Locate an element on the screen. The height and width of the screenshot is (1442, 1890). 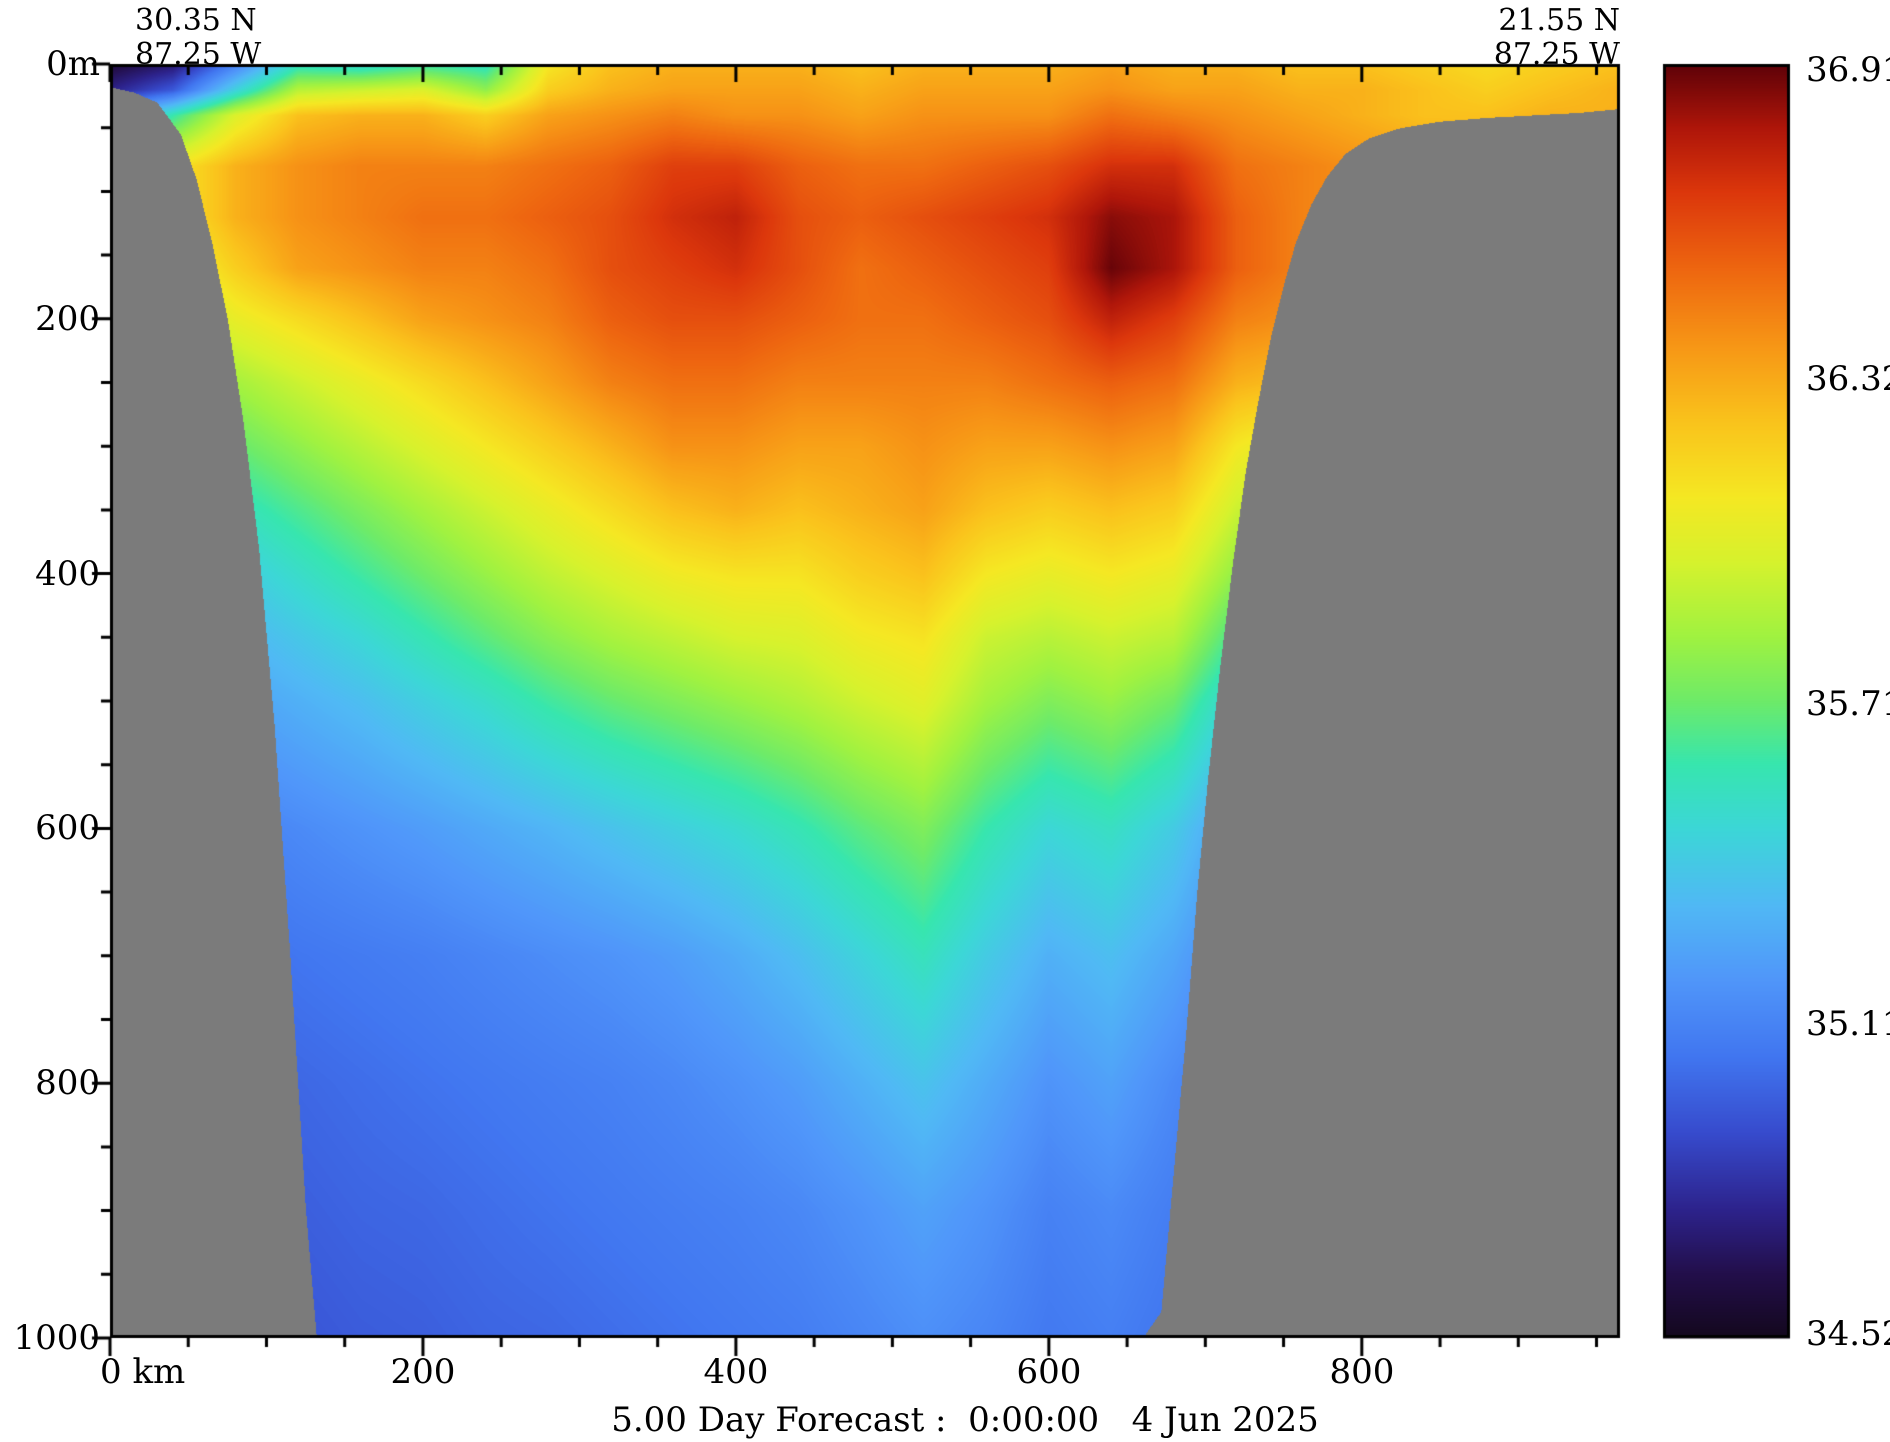
distance-axis-label-0km: 0 km is located at coordinates (143, 1372).